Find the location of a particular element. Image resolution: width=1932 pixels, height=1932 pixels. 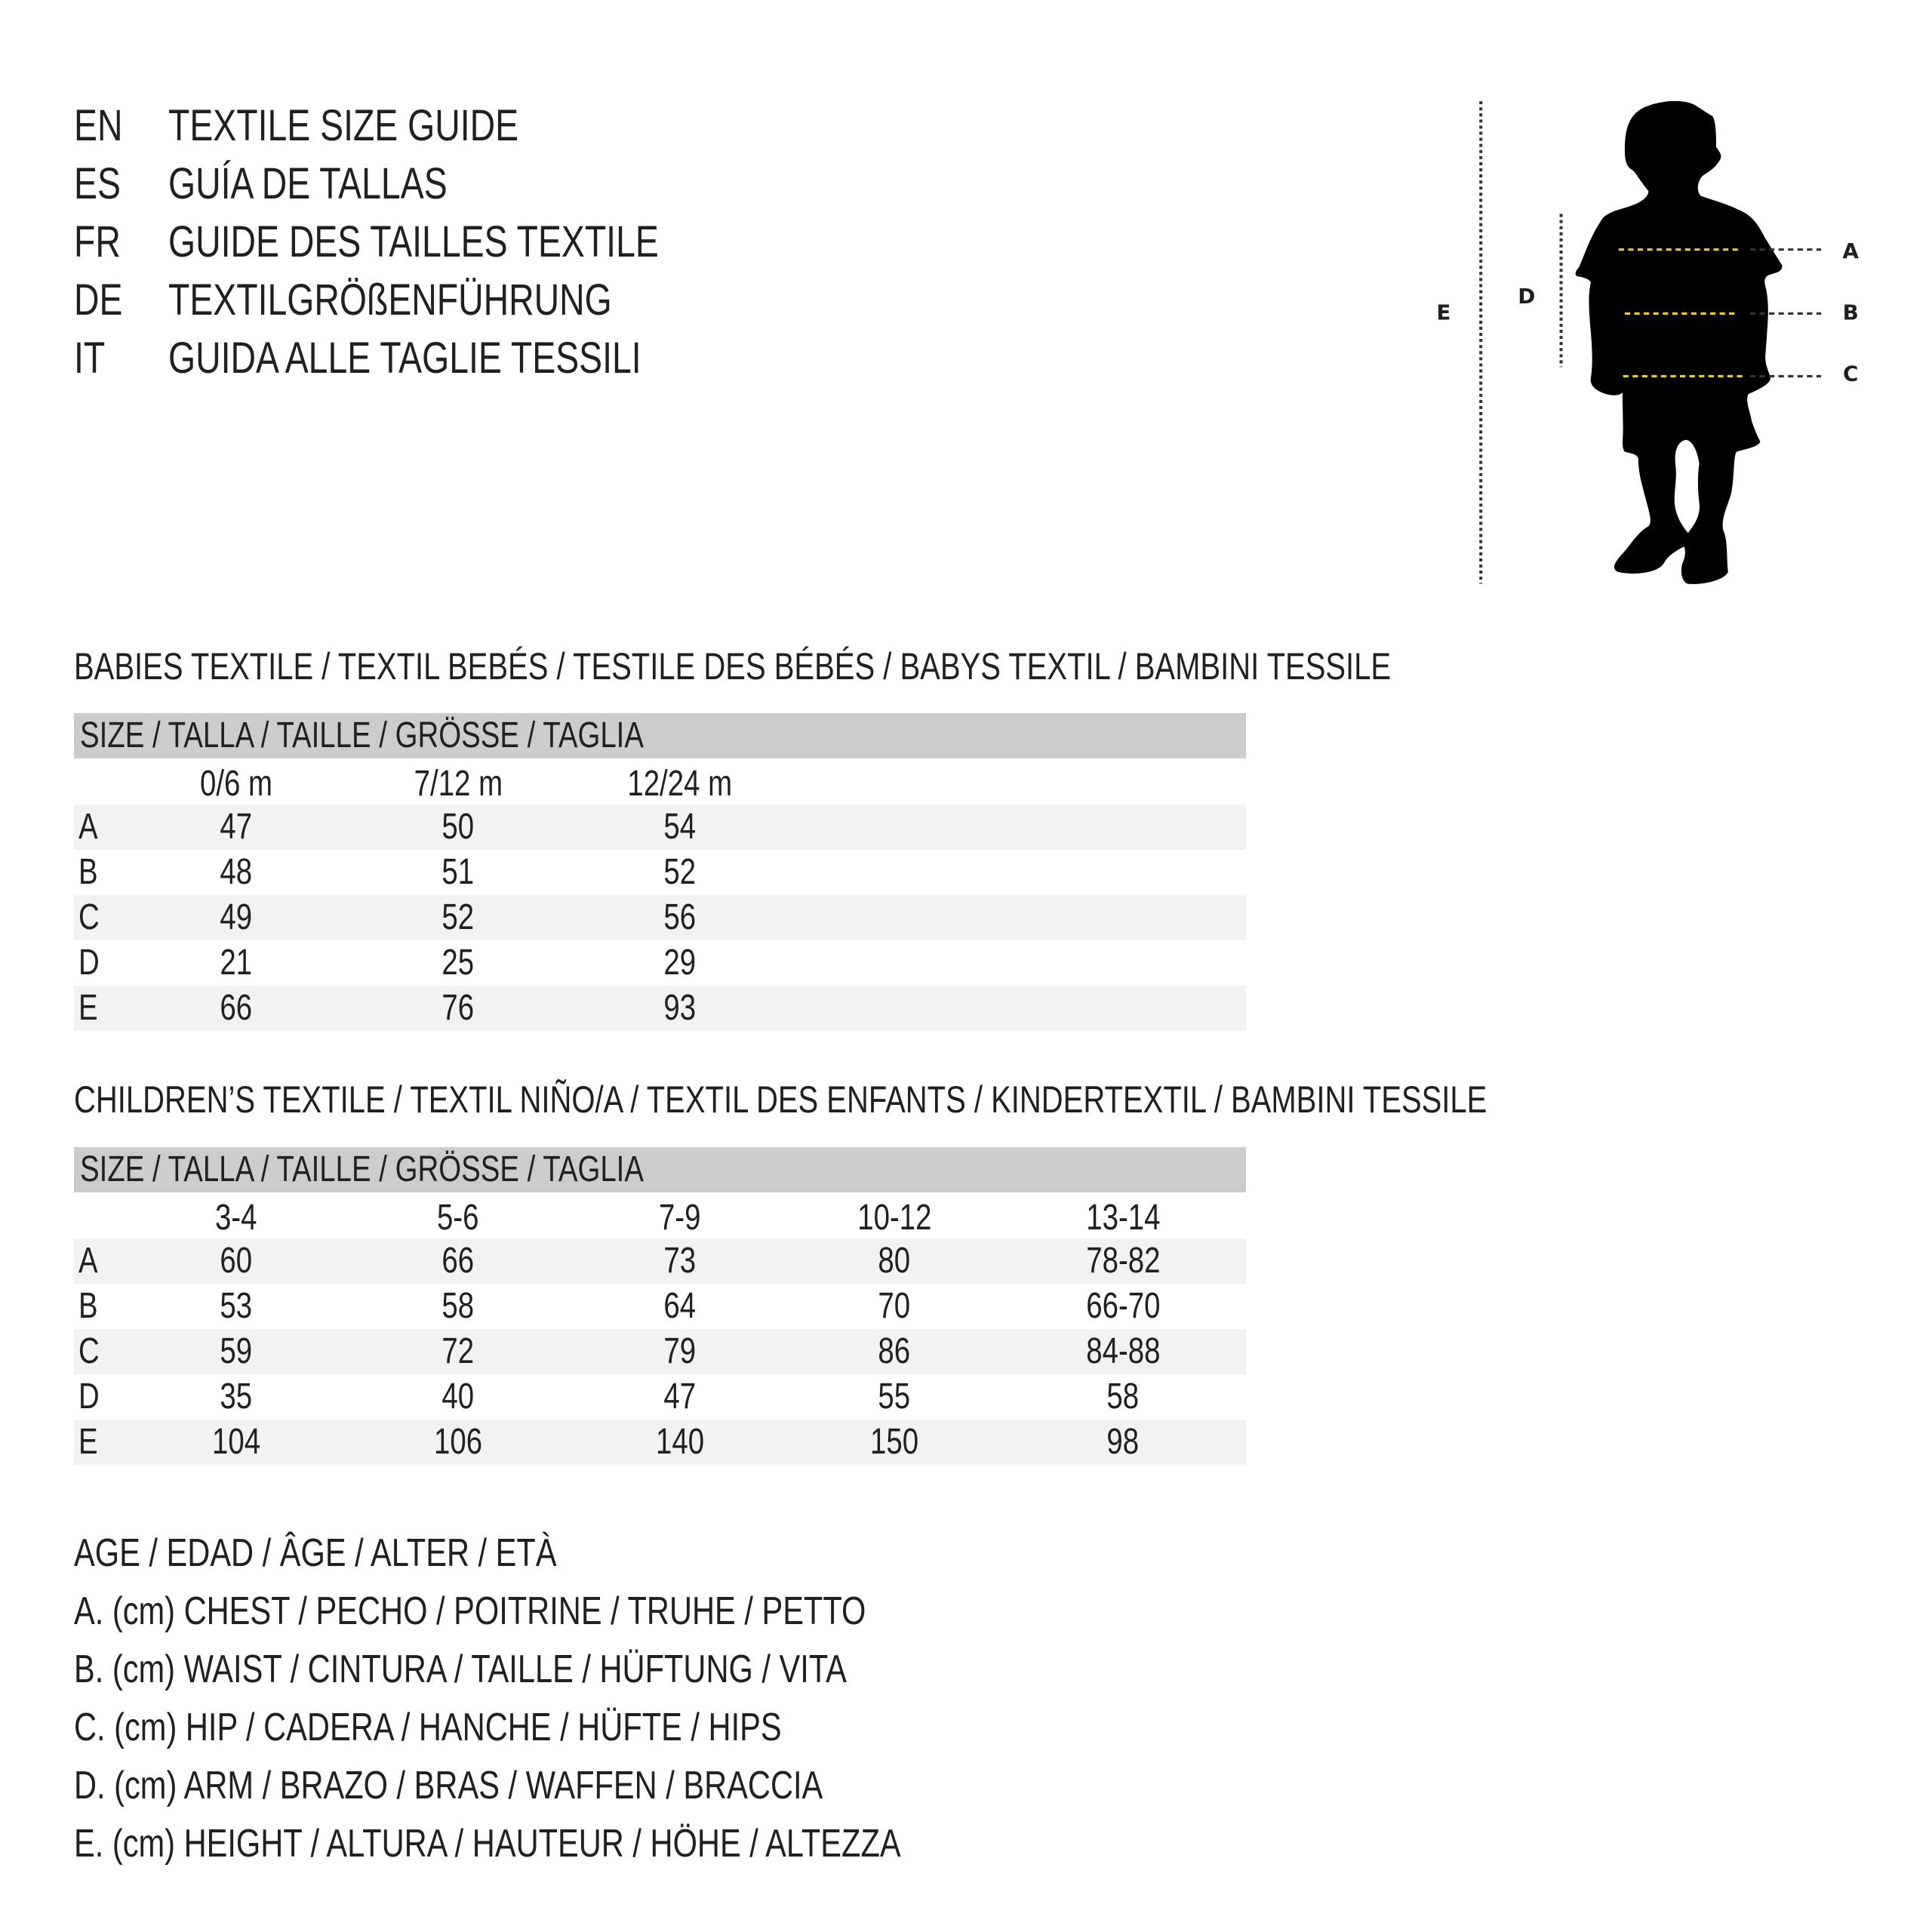

column-header-text: 12/24 m is located at coordinates (680, 784).